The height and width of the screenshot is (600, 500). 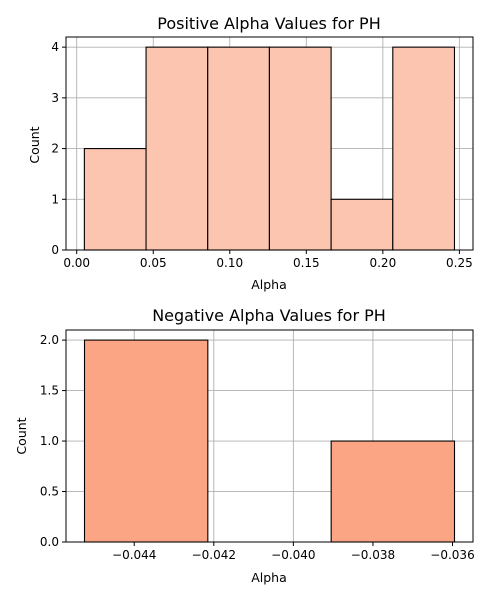 I want to click on y-tick-label: 0.0, so click(x=49, y=542).